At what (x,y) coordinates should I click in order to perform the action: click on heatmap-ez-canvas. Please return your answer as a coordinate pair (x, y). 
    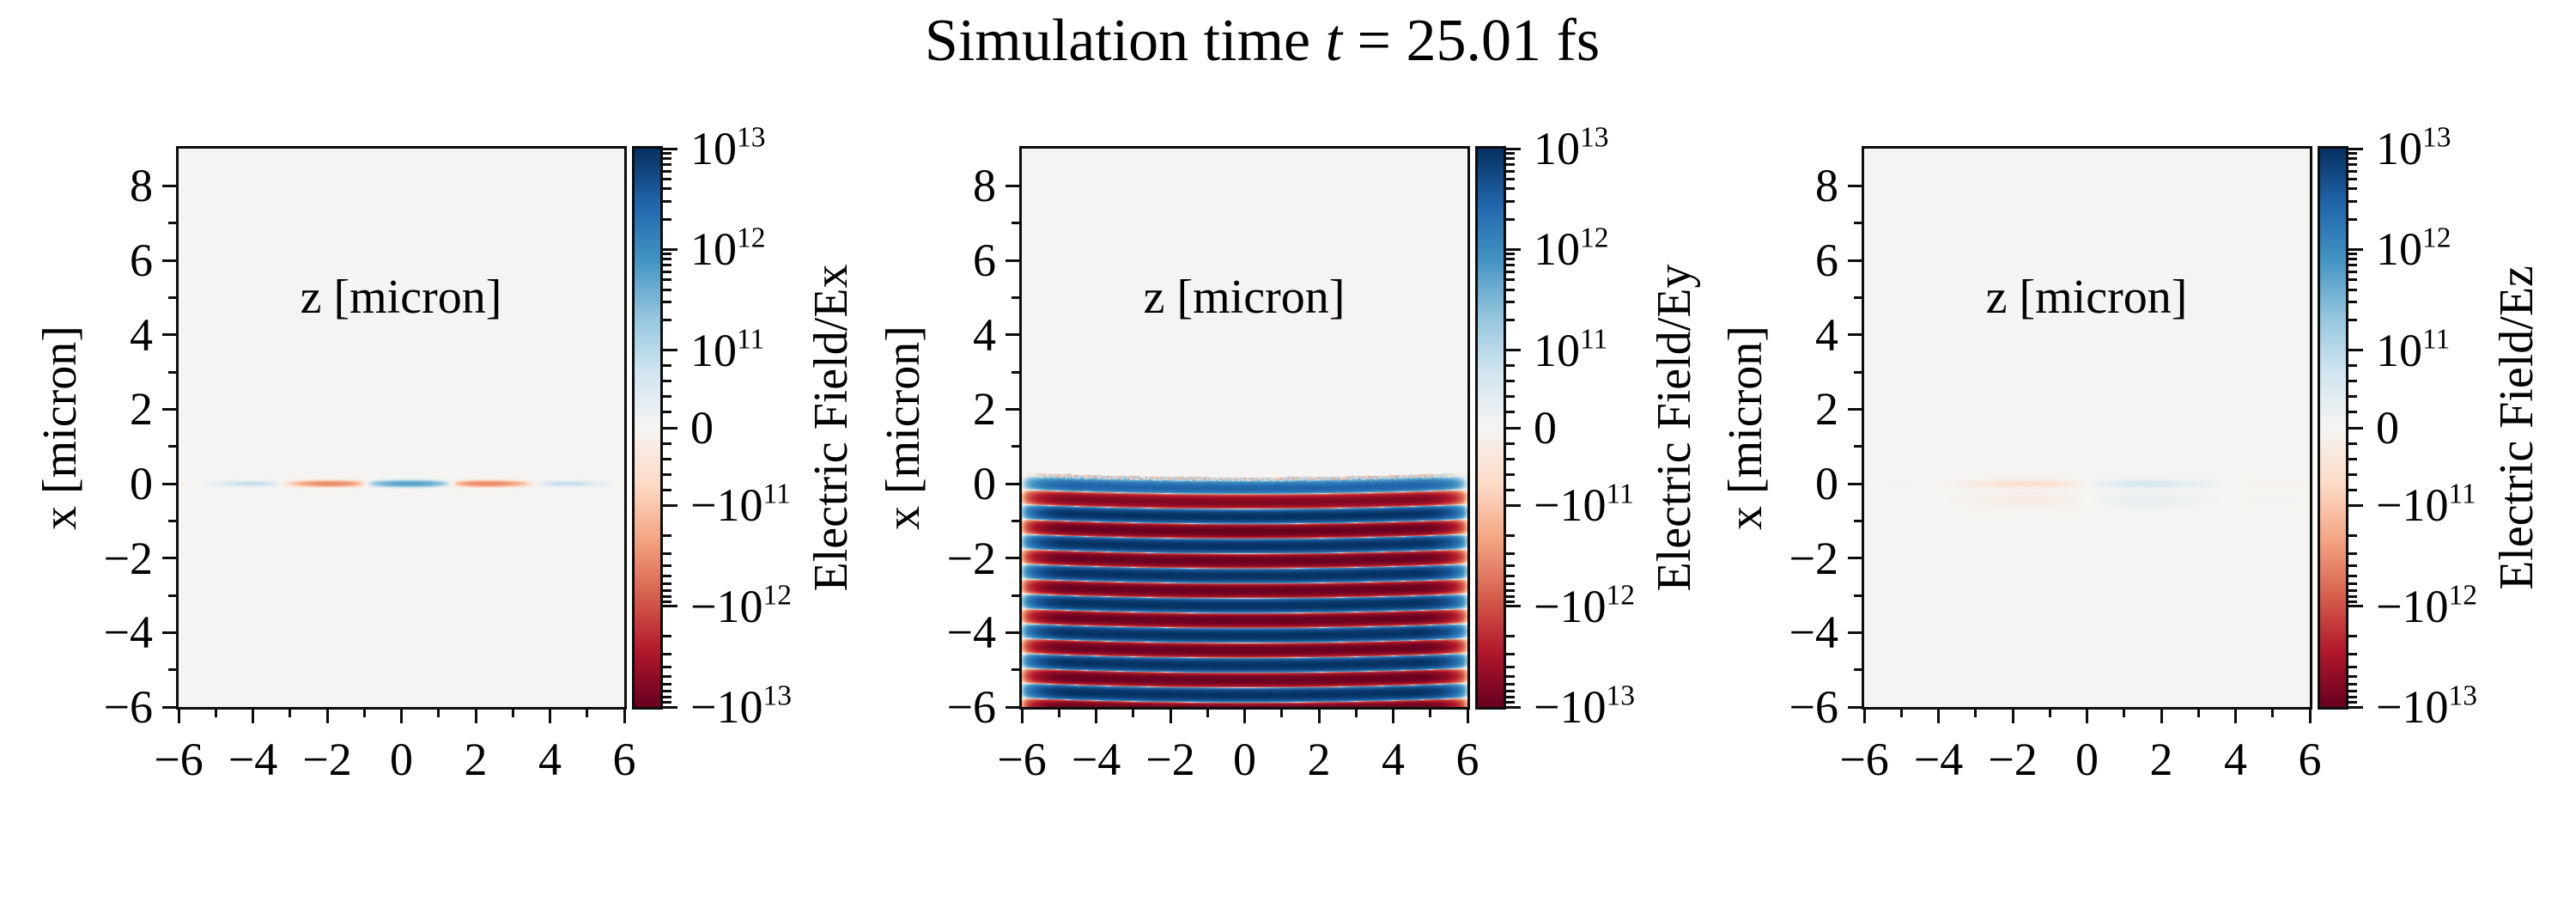
    Looking at the image, I should click on (2087, 428).